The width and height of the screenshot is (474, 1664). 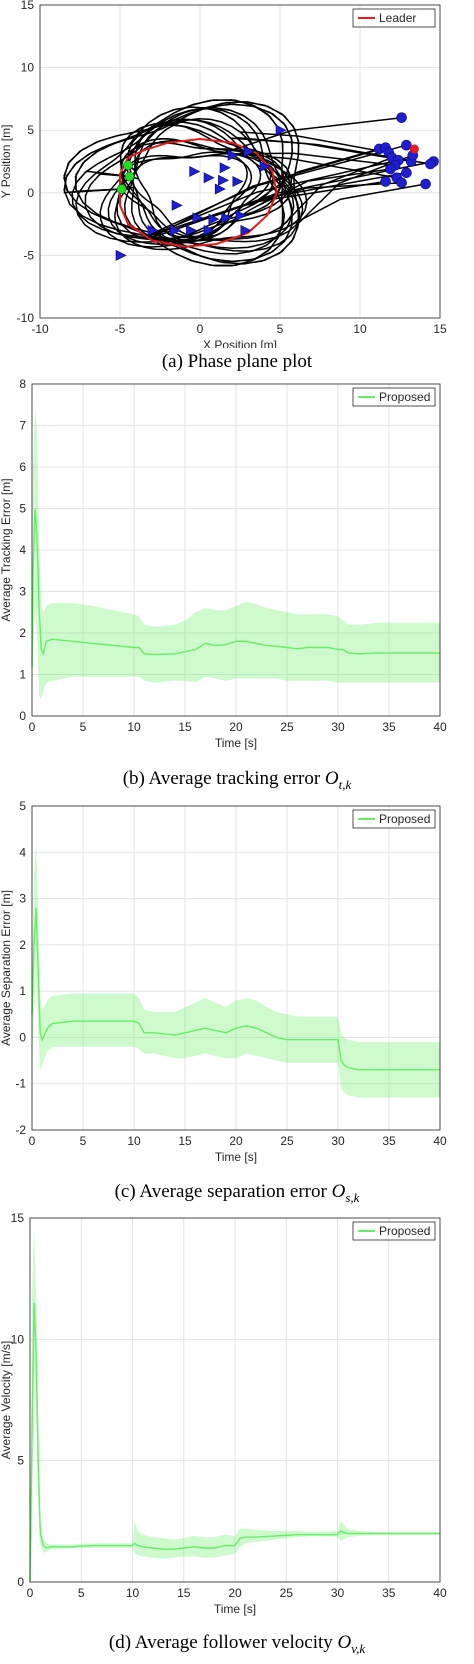 What do you see at coordinates (20, 1084) in the screenshot?
I see `y-tick-label: -1` at bounding box center [20, 1084].